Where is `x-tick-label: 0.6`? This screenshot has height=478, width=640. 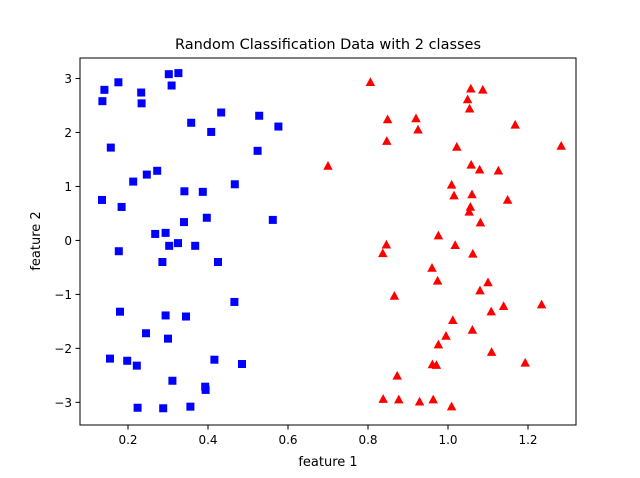 x-tick-label: 0.6 is located at coordinates (287, 440).